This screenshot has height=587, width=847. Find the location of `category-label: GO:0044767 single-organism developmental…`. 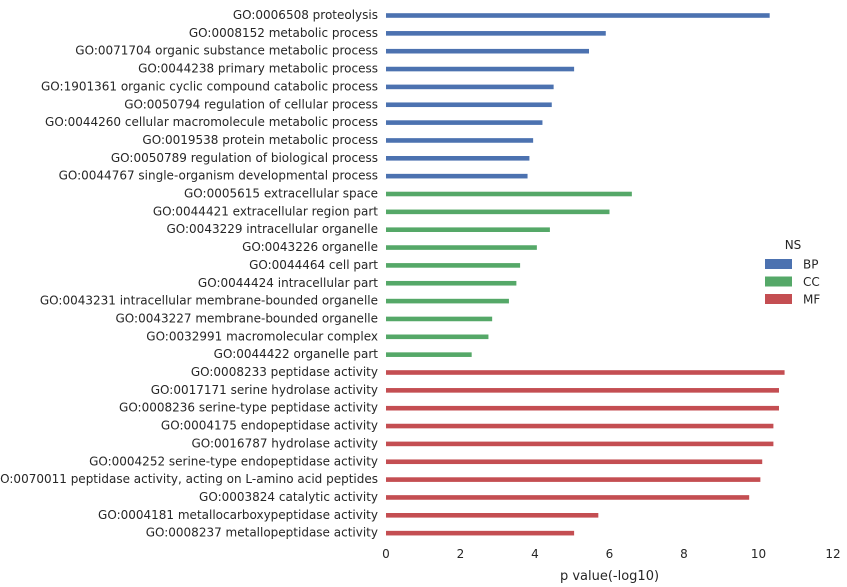

category-label: GO:0044767 single-organism developmental… is located at coordinates (218, 176).